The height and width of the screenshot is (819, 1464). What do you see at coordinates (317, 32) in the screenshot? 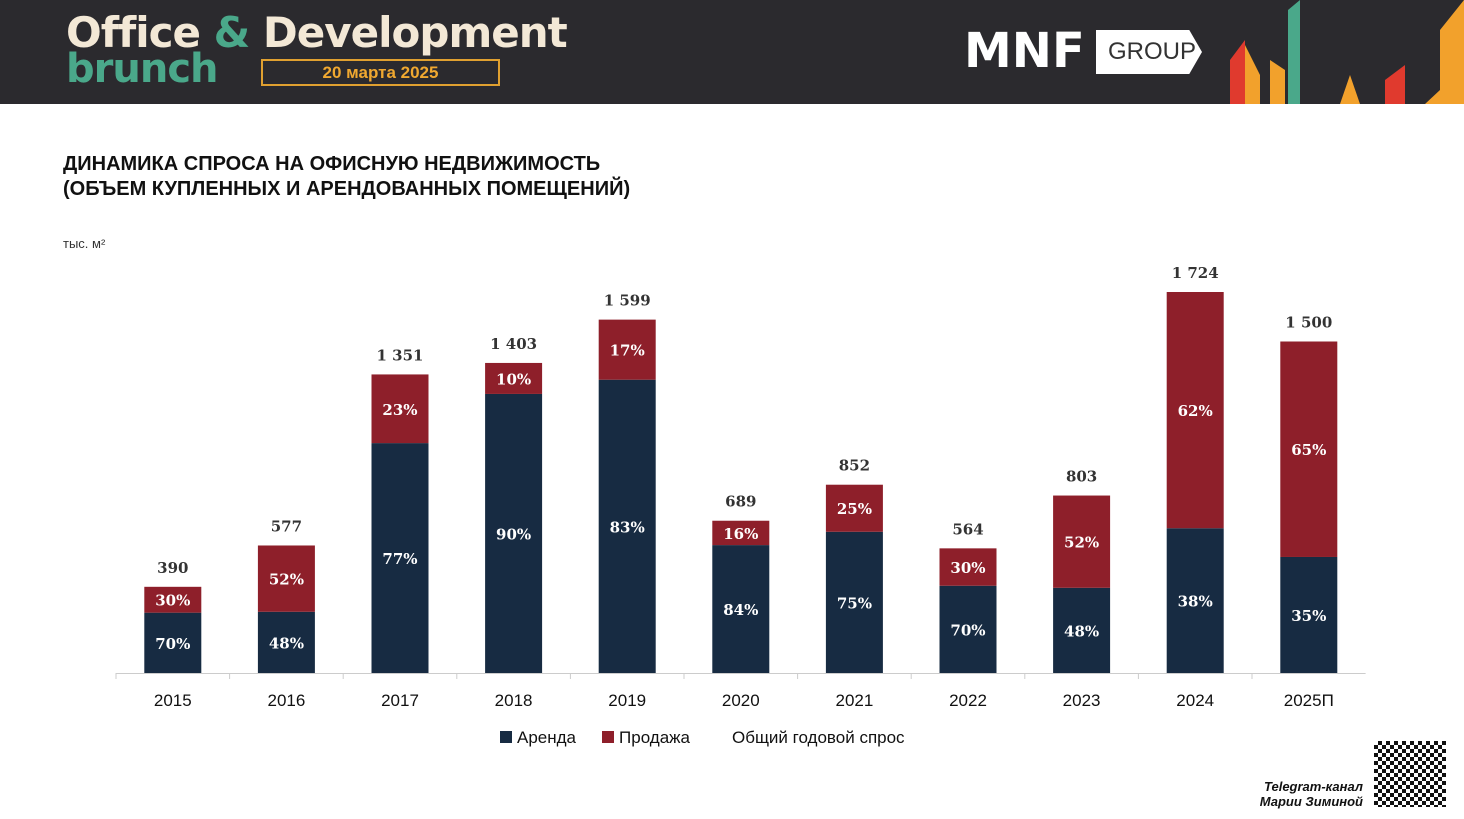
I see `event-title: Office & Development` at bounding box center [317, 32].